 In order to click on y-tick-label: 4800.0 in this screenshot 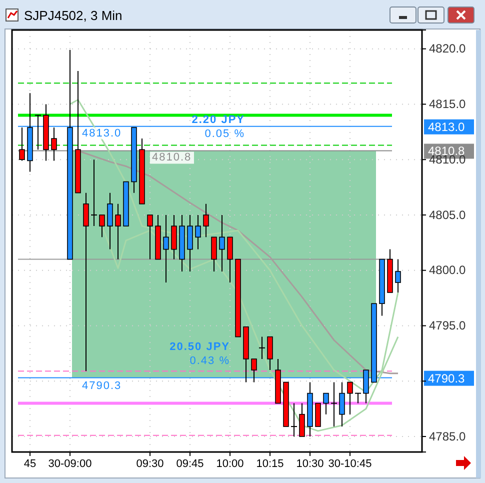, I will do `click(447, 270)`.